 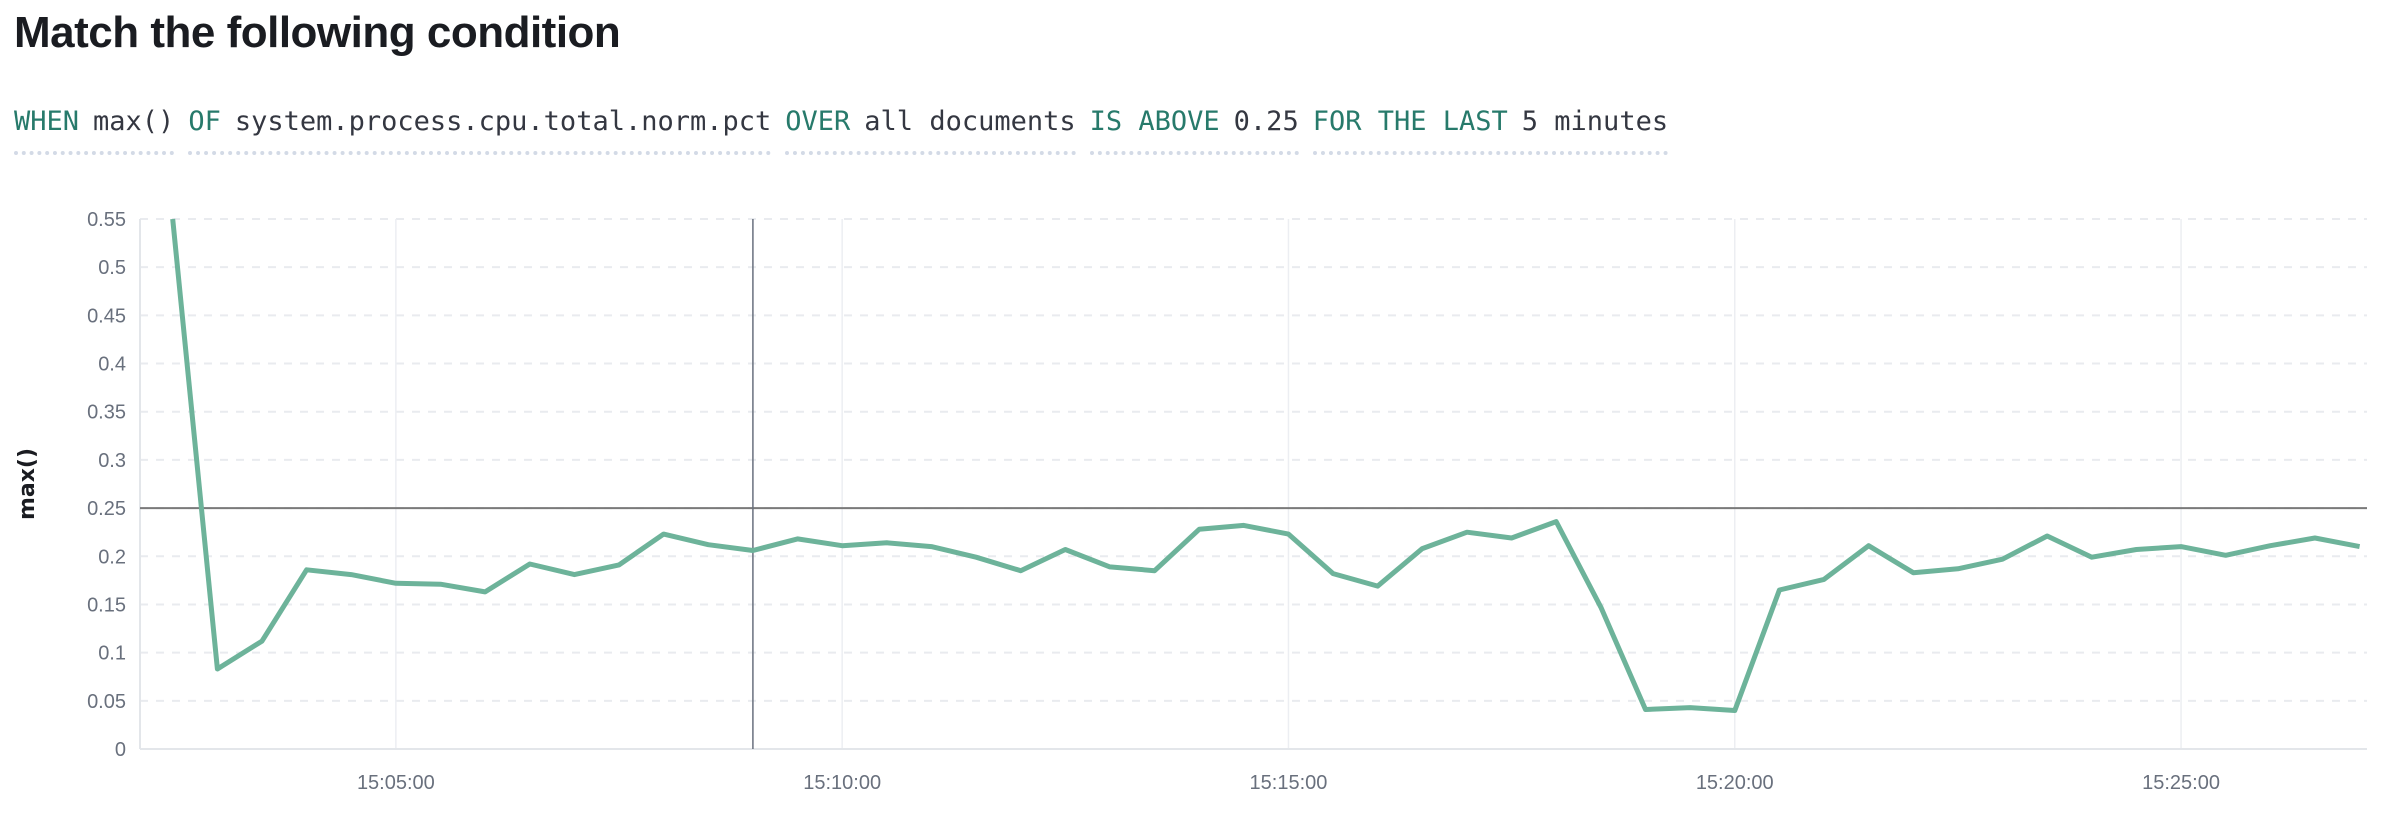 What do you see at coordinates (112, 268) in the screenshot?
I see `y-tick-label: 0.5` at bounding box center [112, 268].